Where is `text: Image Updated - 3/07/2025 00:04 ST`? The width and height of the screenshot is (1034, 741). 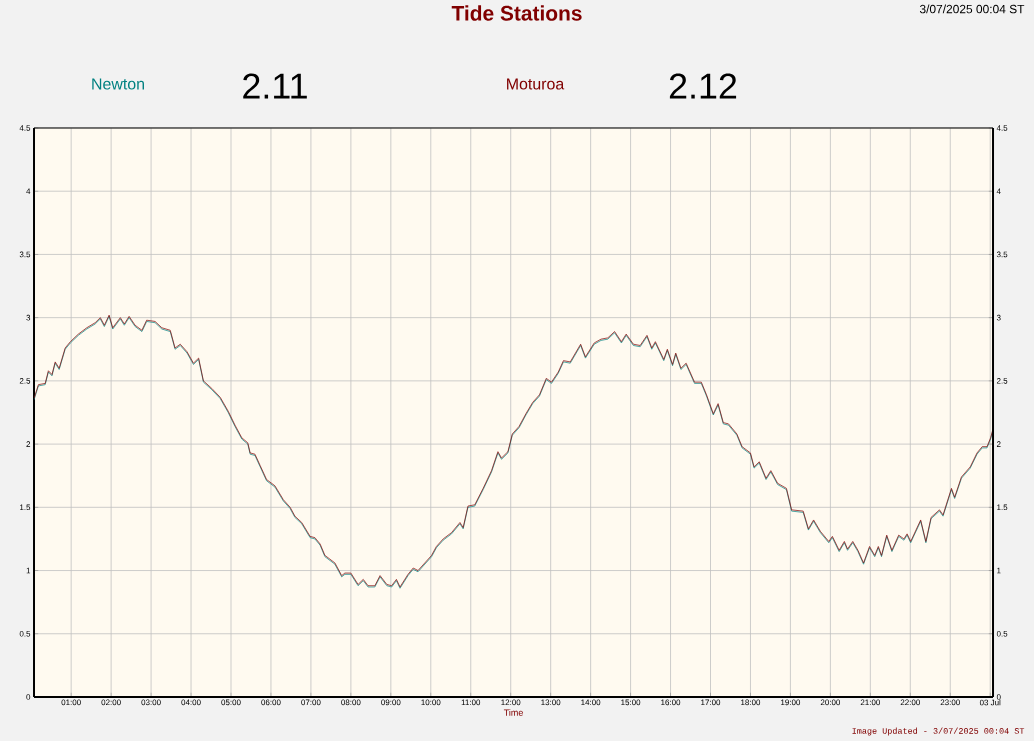
text: Image Updated - 3/07/2025 00:04 ST is located at coordinates (938, 731).